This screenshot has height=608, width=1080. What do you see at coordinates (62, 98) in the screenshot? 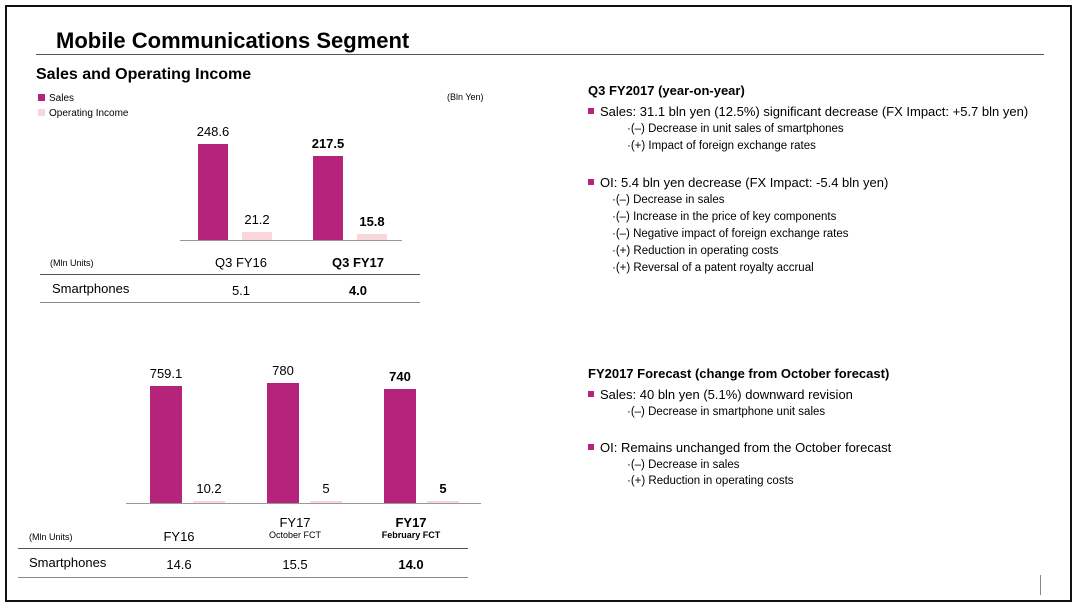
I see `legend-sales-label: Sales` at bounding box center [62, 98].